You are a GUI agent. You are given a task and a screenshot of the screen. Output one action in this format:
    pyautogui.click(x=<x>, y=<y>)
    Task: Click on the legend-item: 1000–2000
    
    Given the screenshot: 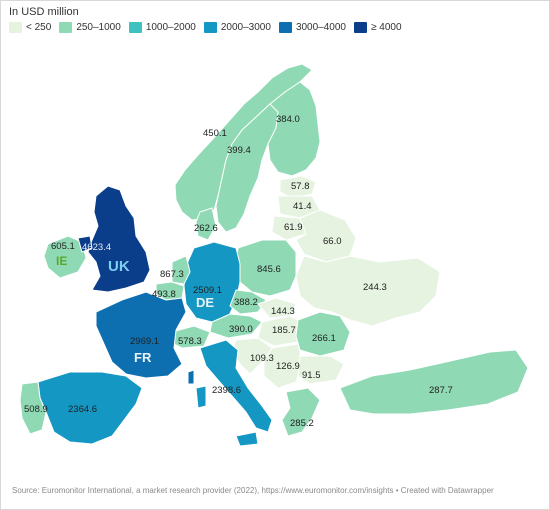 What is the action you would take?
    pyautogui.click(x=162, y=27)
    